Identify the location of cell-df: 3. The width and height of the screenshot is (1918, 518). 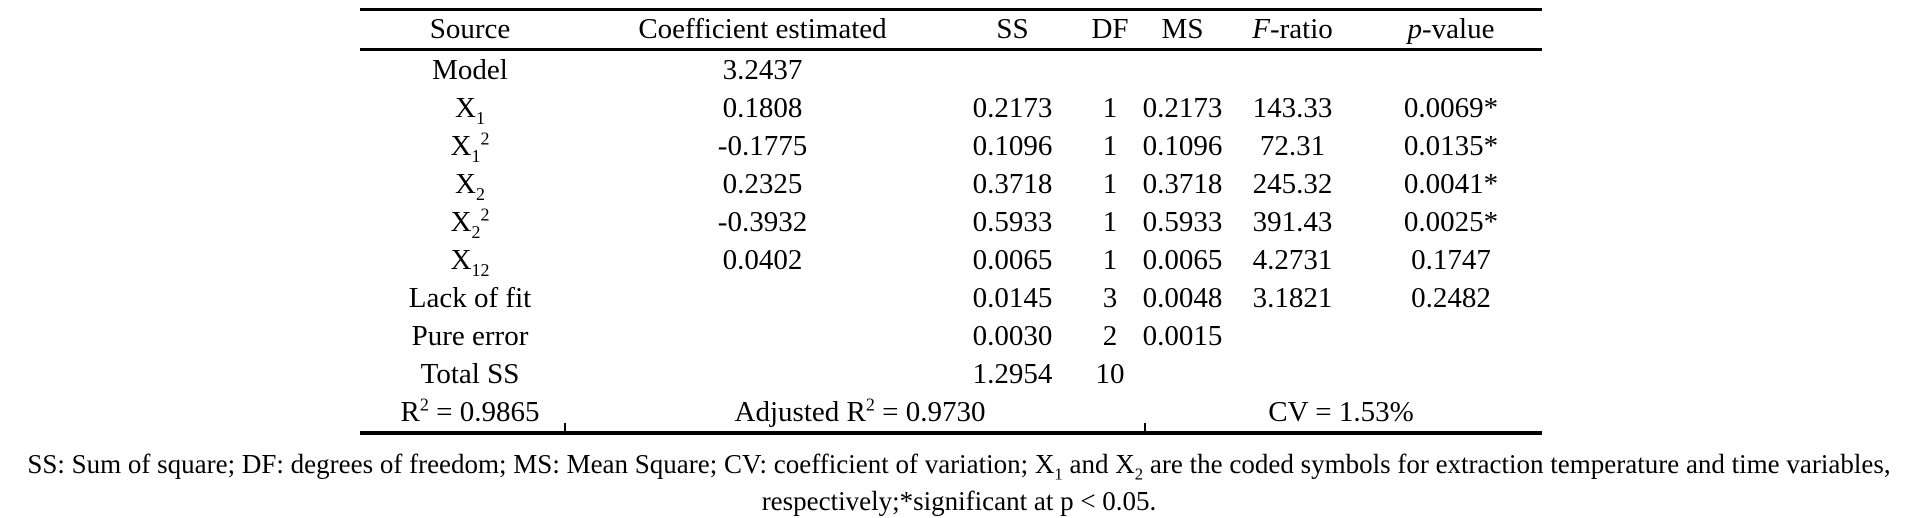
(1110, 297).